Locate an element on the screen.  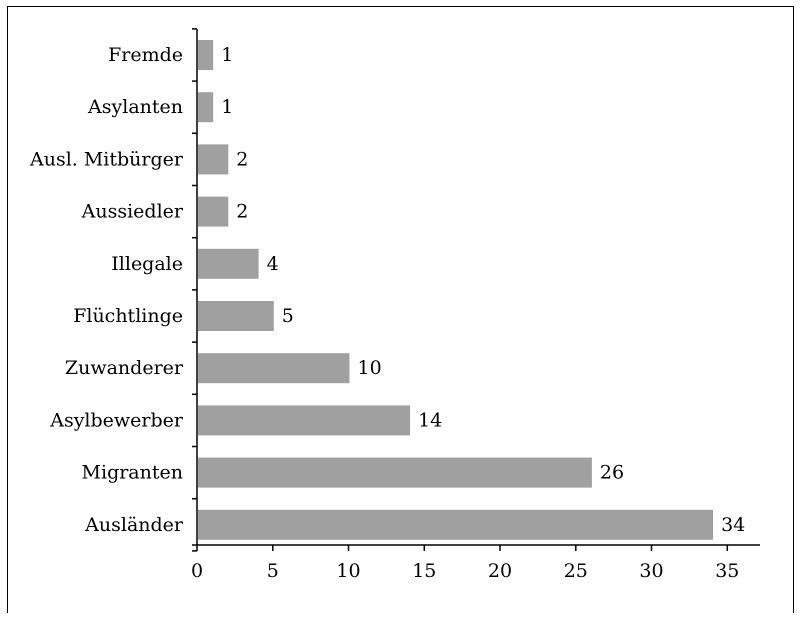
y-tick-label: Migranten is located at coordinates (132, 473).